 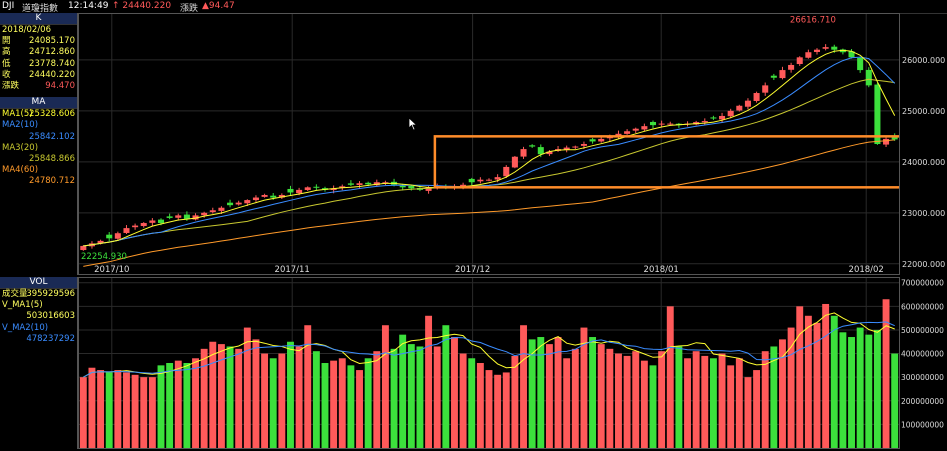 I want to click on ma-row-0: MA1(5) 25328.606, so click(x=38, y=114).